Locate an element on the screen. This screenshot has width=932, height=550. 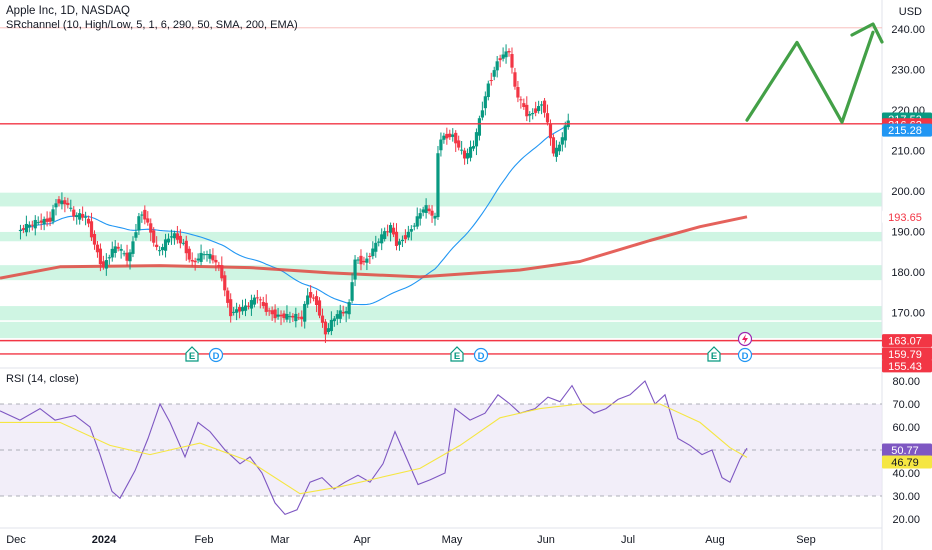
price-badge-text: 163.07 is located at coordinates (905, 342).